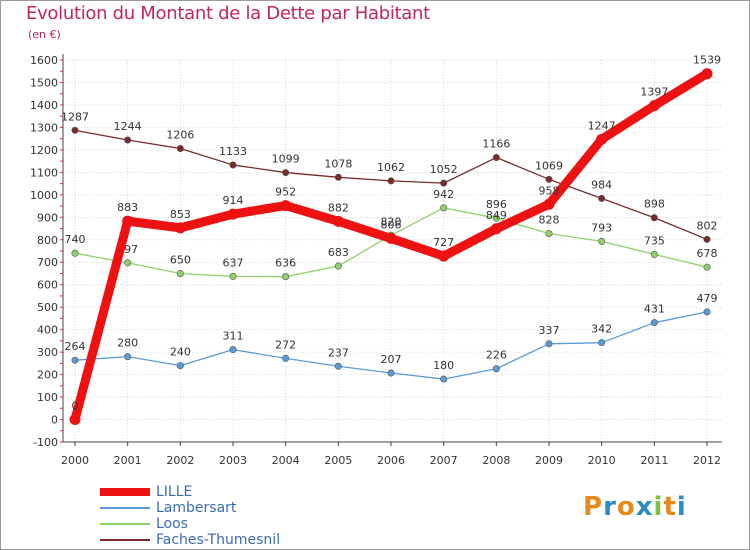  I want to click on y-tick-label: 1400, so click(44, 105).